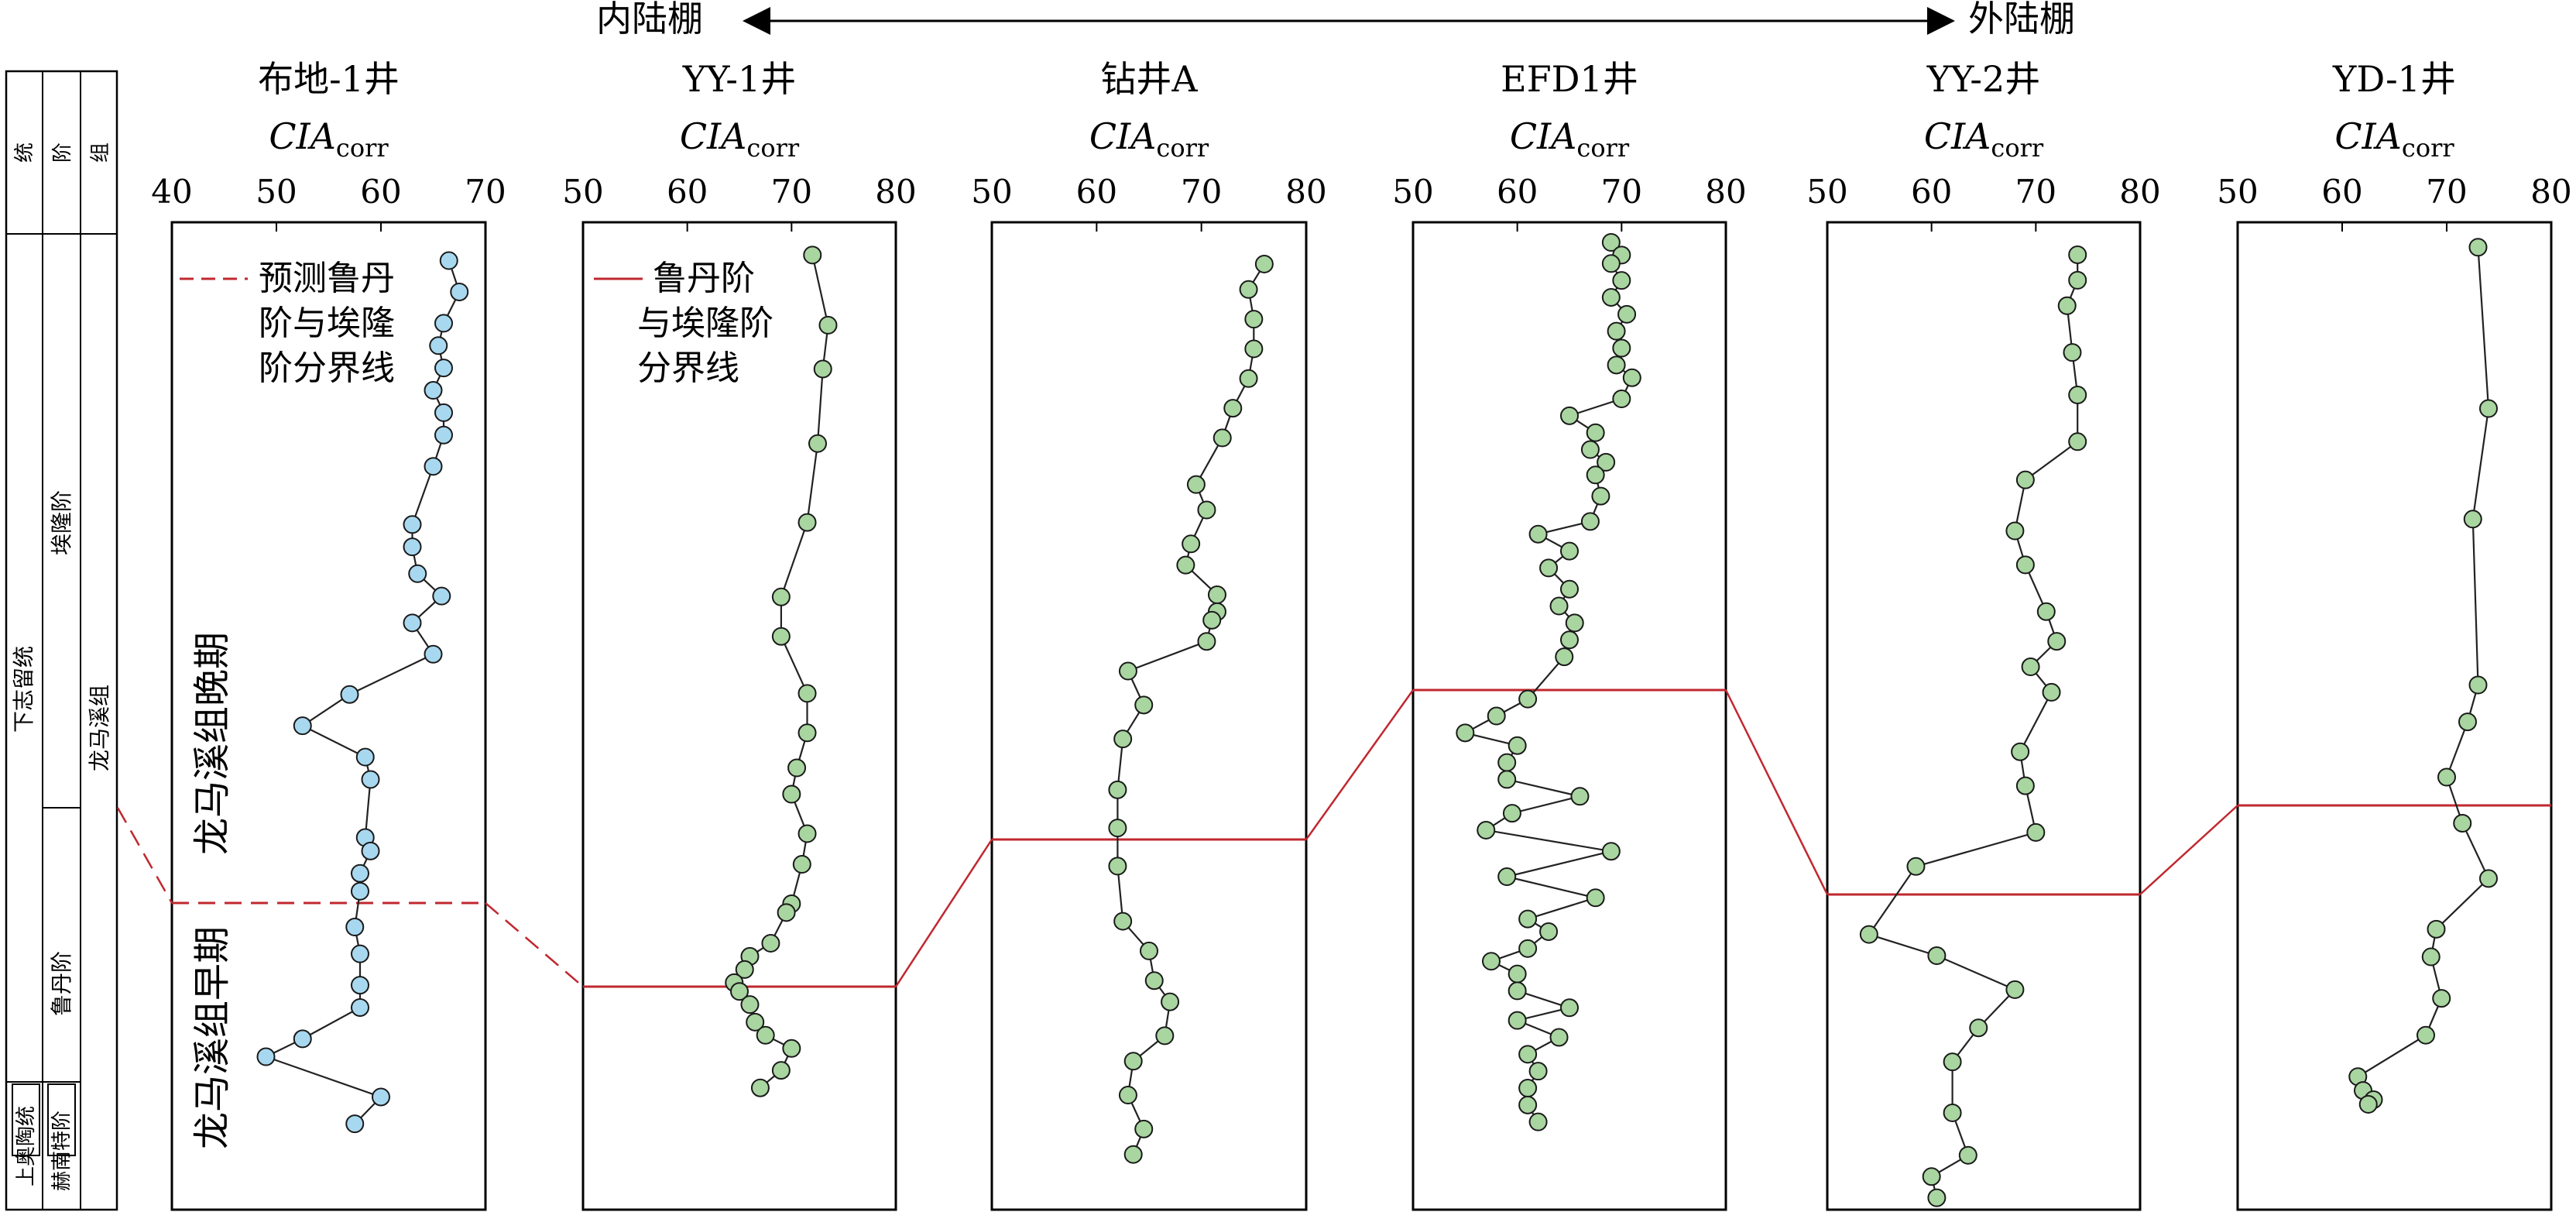 The height and width of the screenshot is (1212, 2576). What do you see at coordinates (739, 635) in the screenshot?
I see `well-panel: YY-1井 CIAcorr 50 60 70 80` at bounding box center [739, 635].